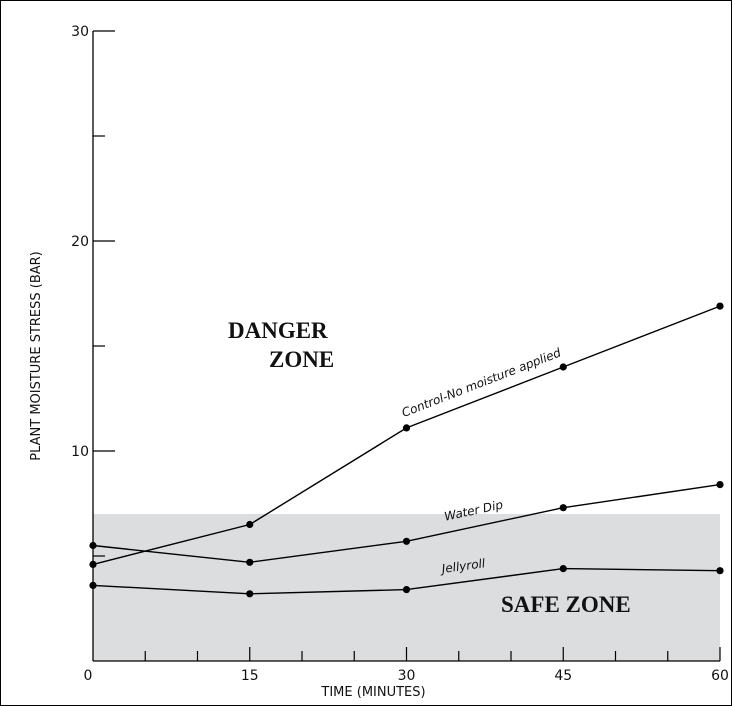 This screenshot has width=732, height=706. I want to click on series-label-control: Control-No moisture applied, so click(481, 382).